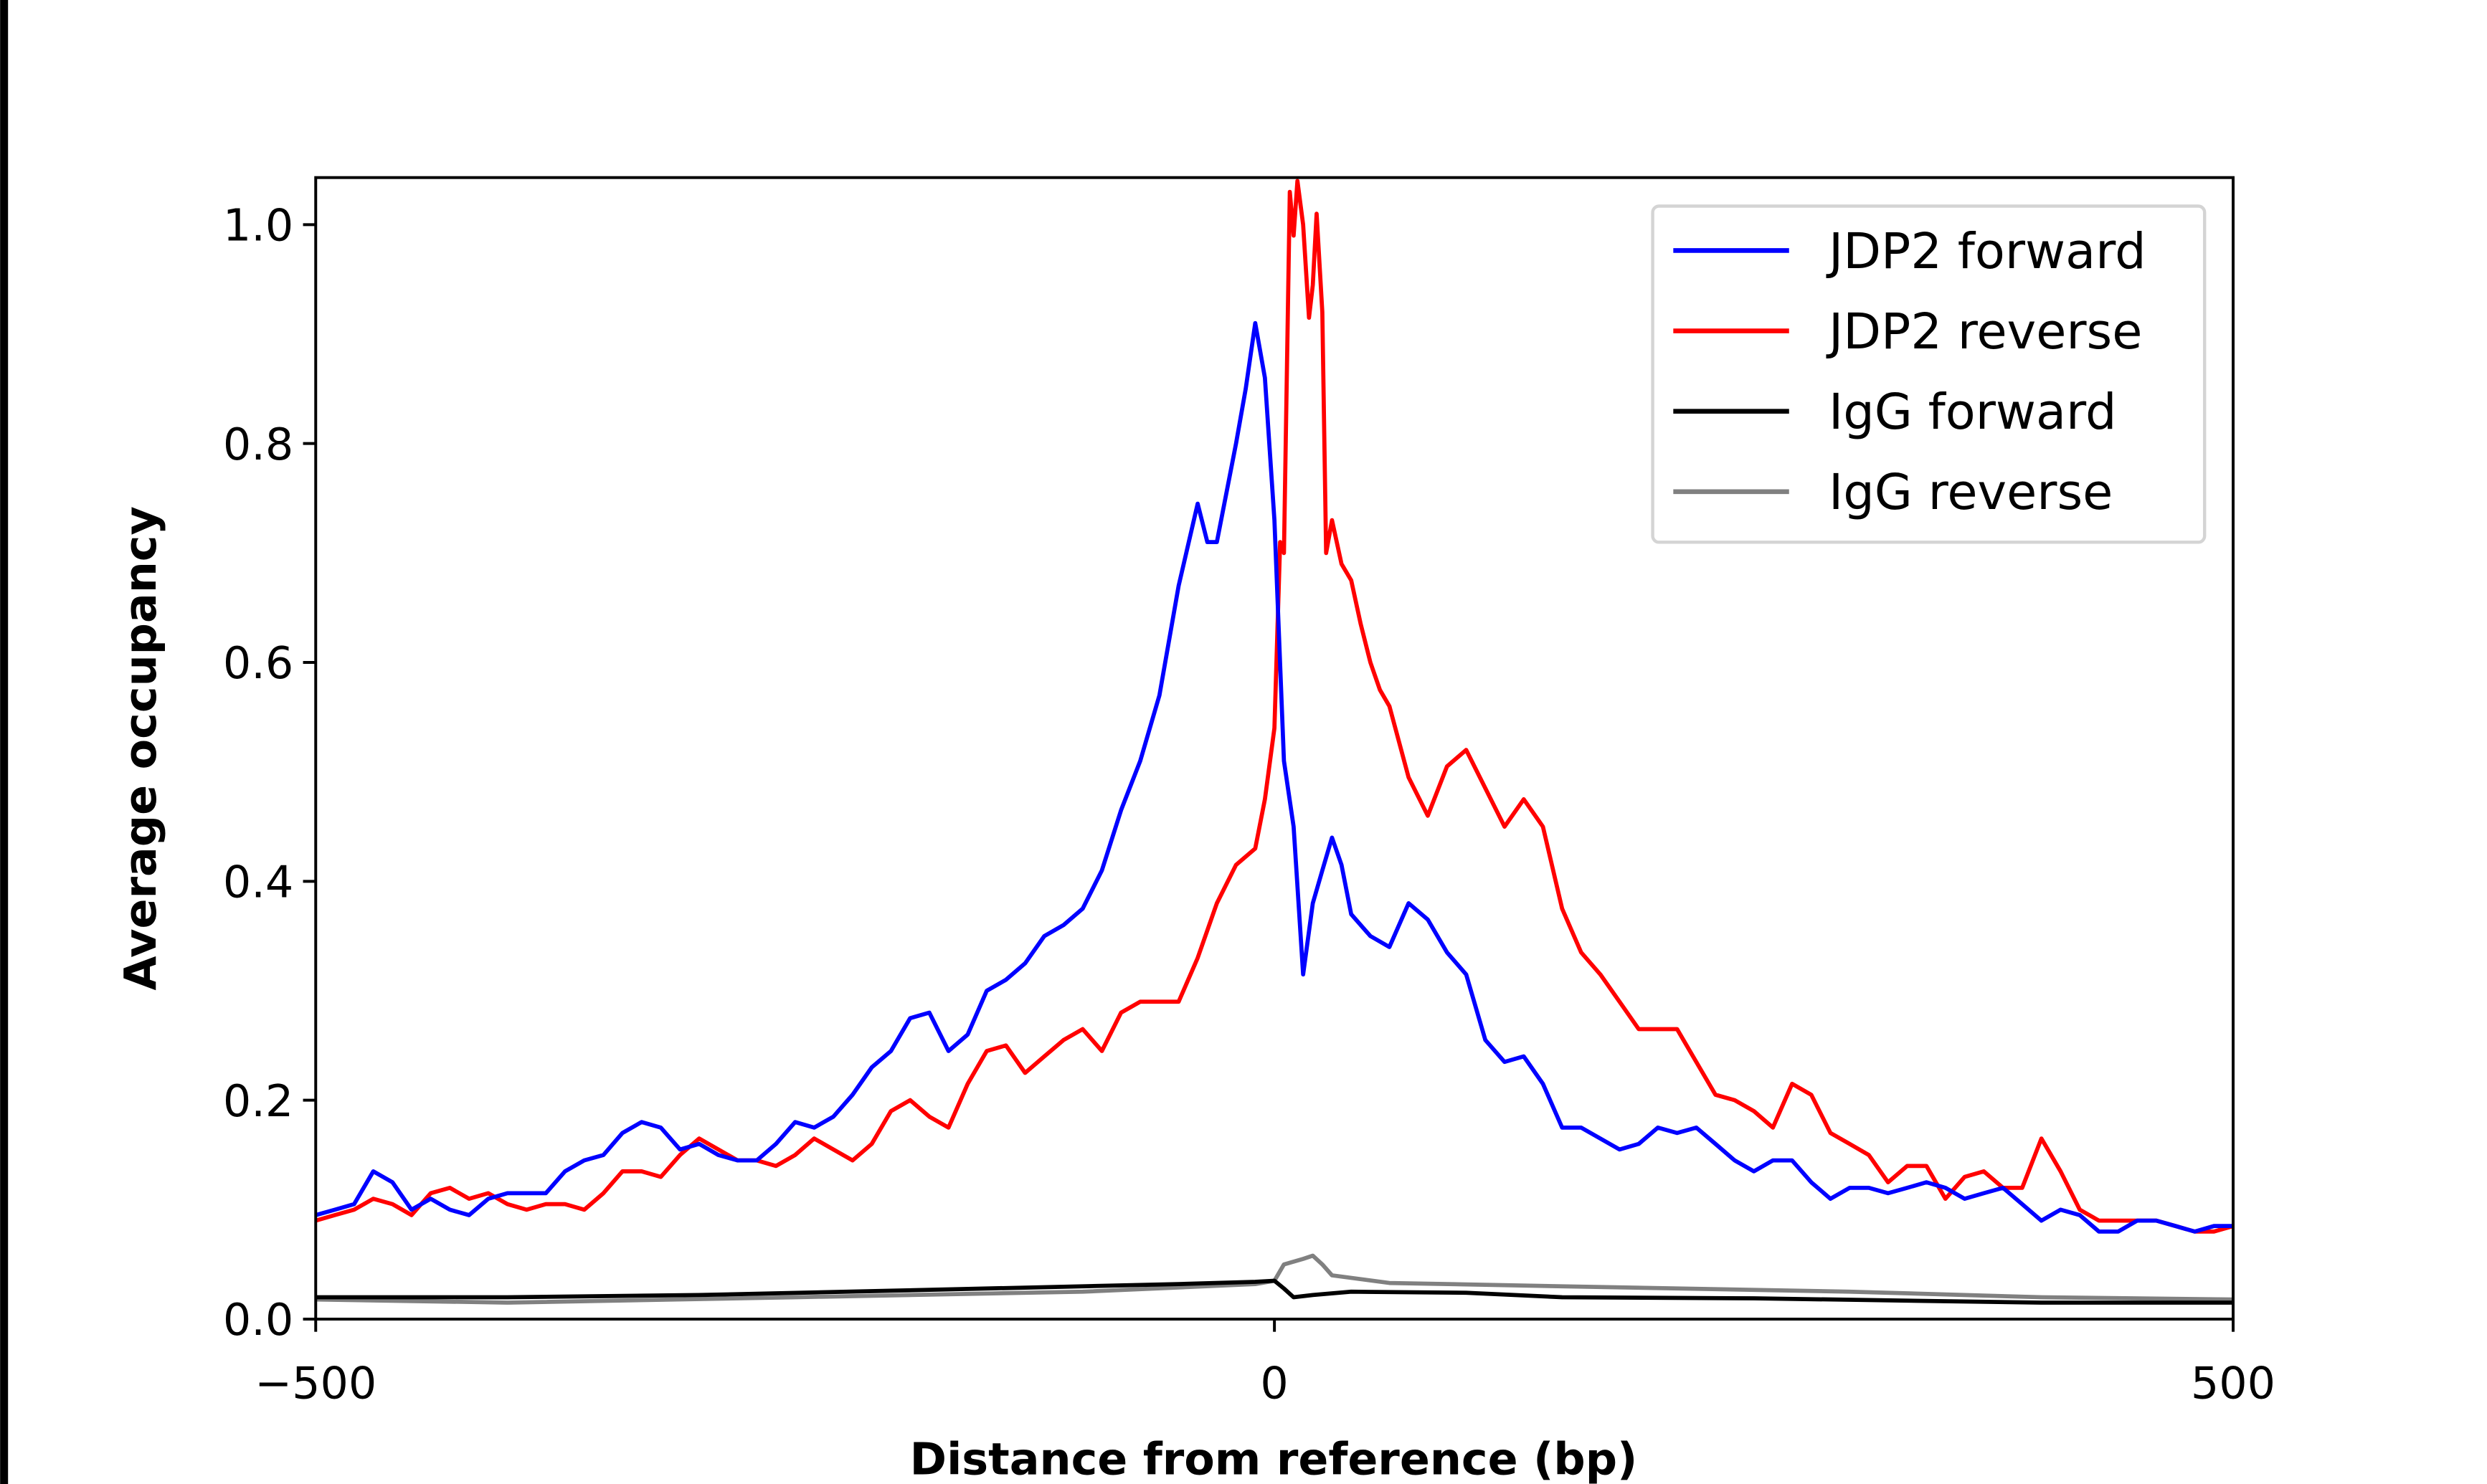 This screenshot has height=1484, width=2487. Describe the element at coordinates (258, 663) in the screenshot. I see `y-tick-label: 0.6` at that location.